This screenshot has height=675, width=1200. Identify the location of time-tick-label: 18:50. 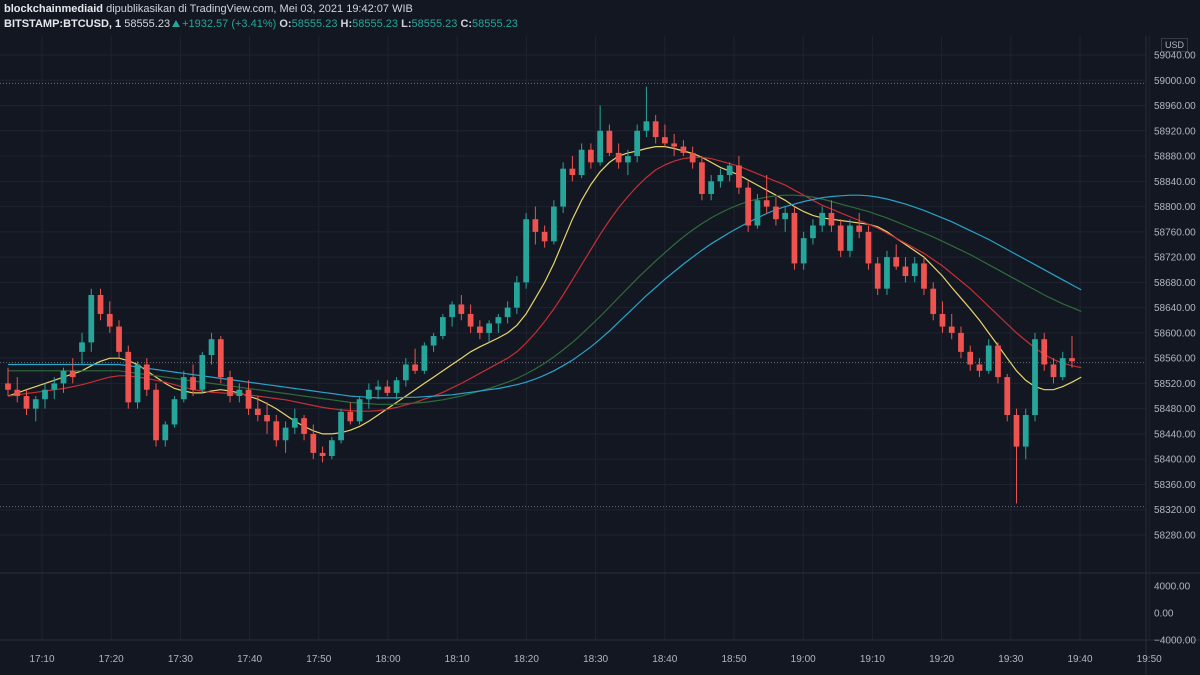
(733, 659).